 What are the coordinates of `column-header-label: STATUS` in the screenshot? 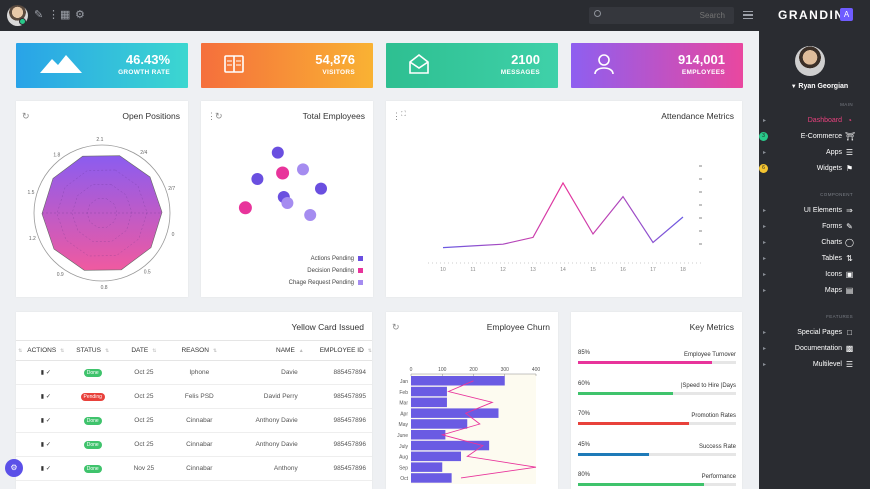 It's located at (88, 350).